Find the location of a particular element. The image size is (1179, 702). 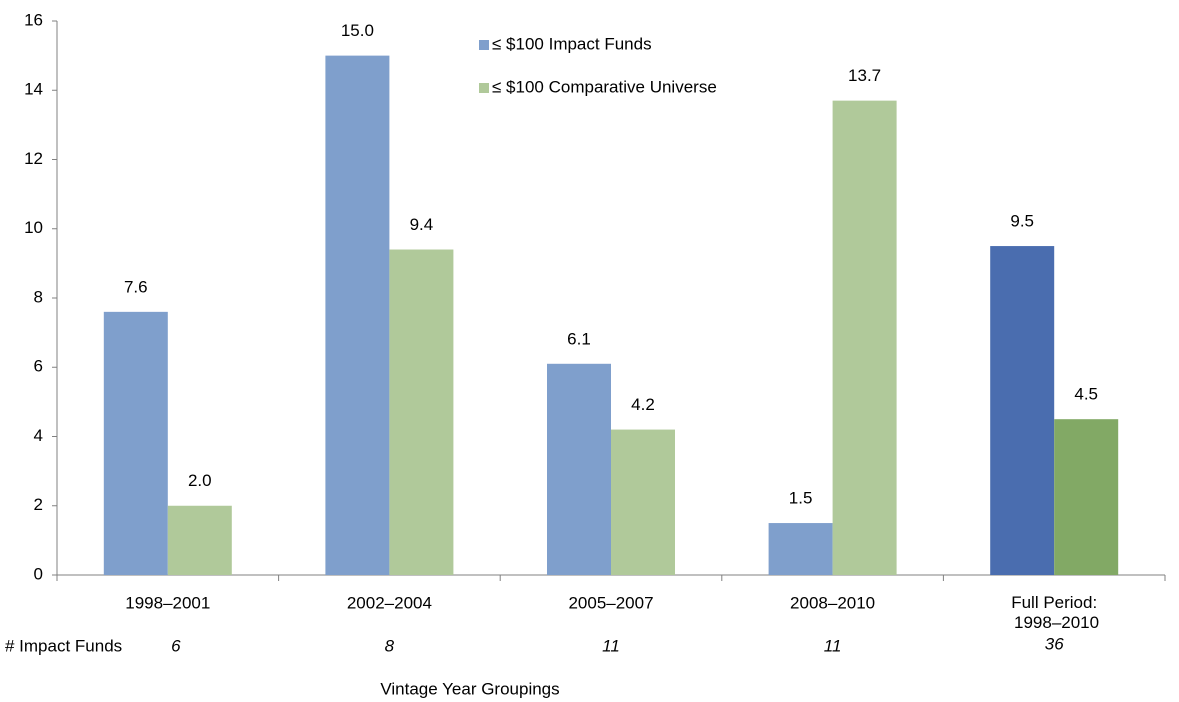

x-axis-label: Vintage Year Groupings is located at coordinates (469, 688).